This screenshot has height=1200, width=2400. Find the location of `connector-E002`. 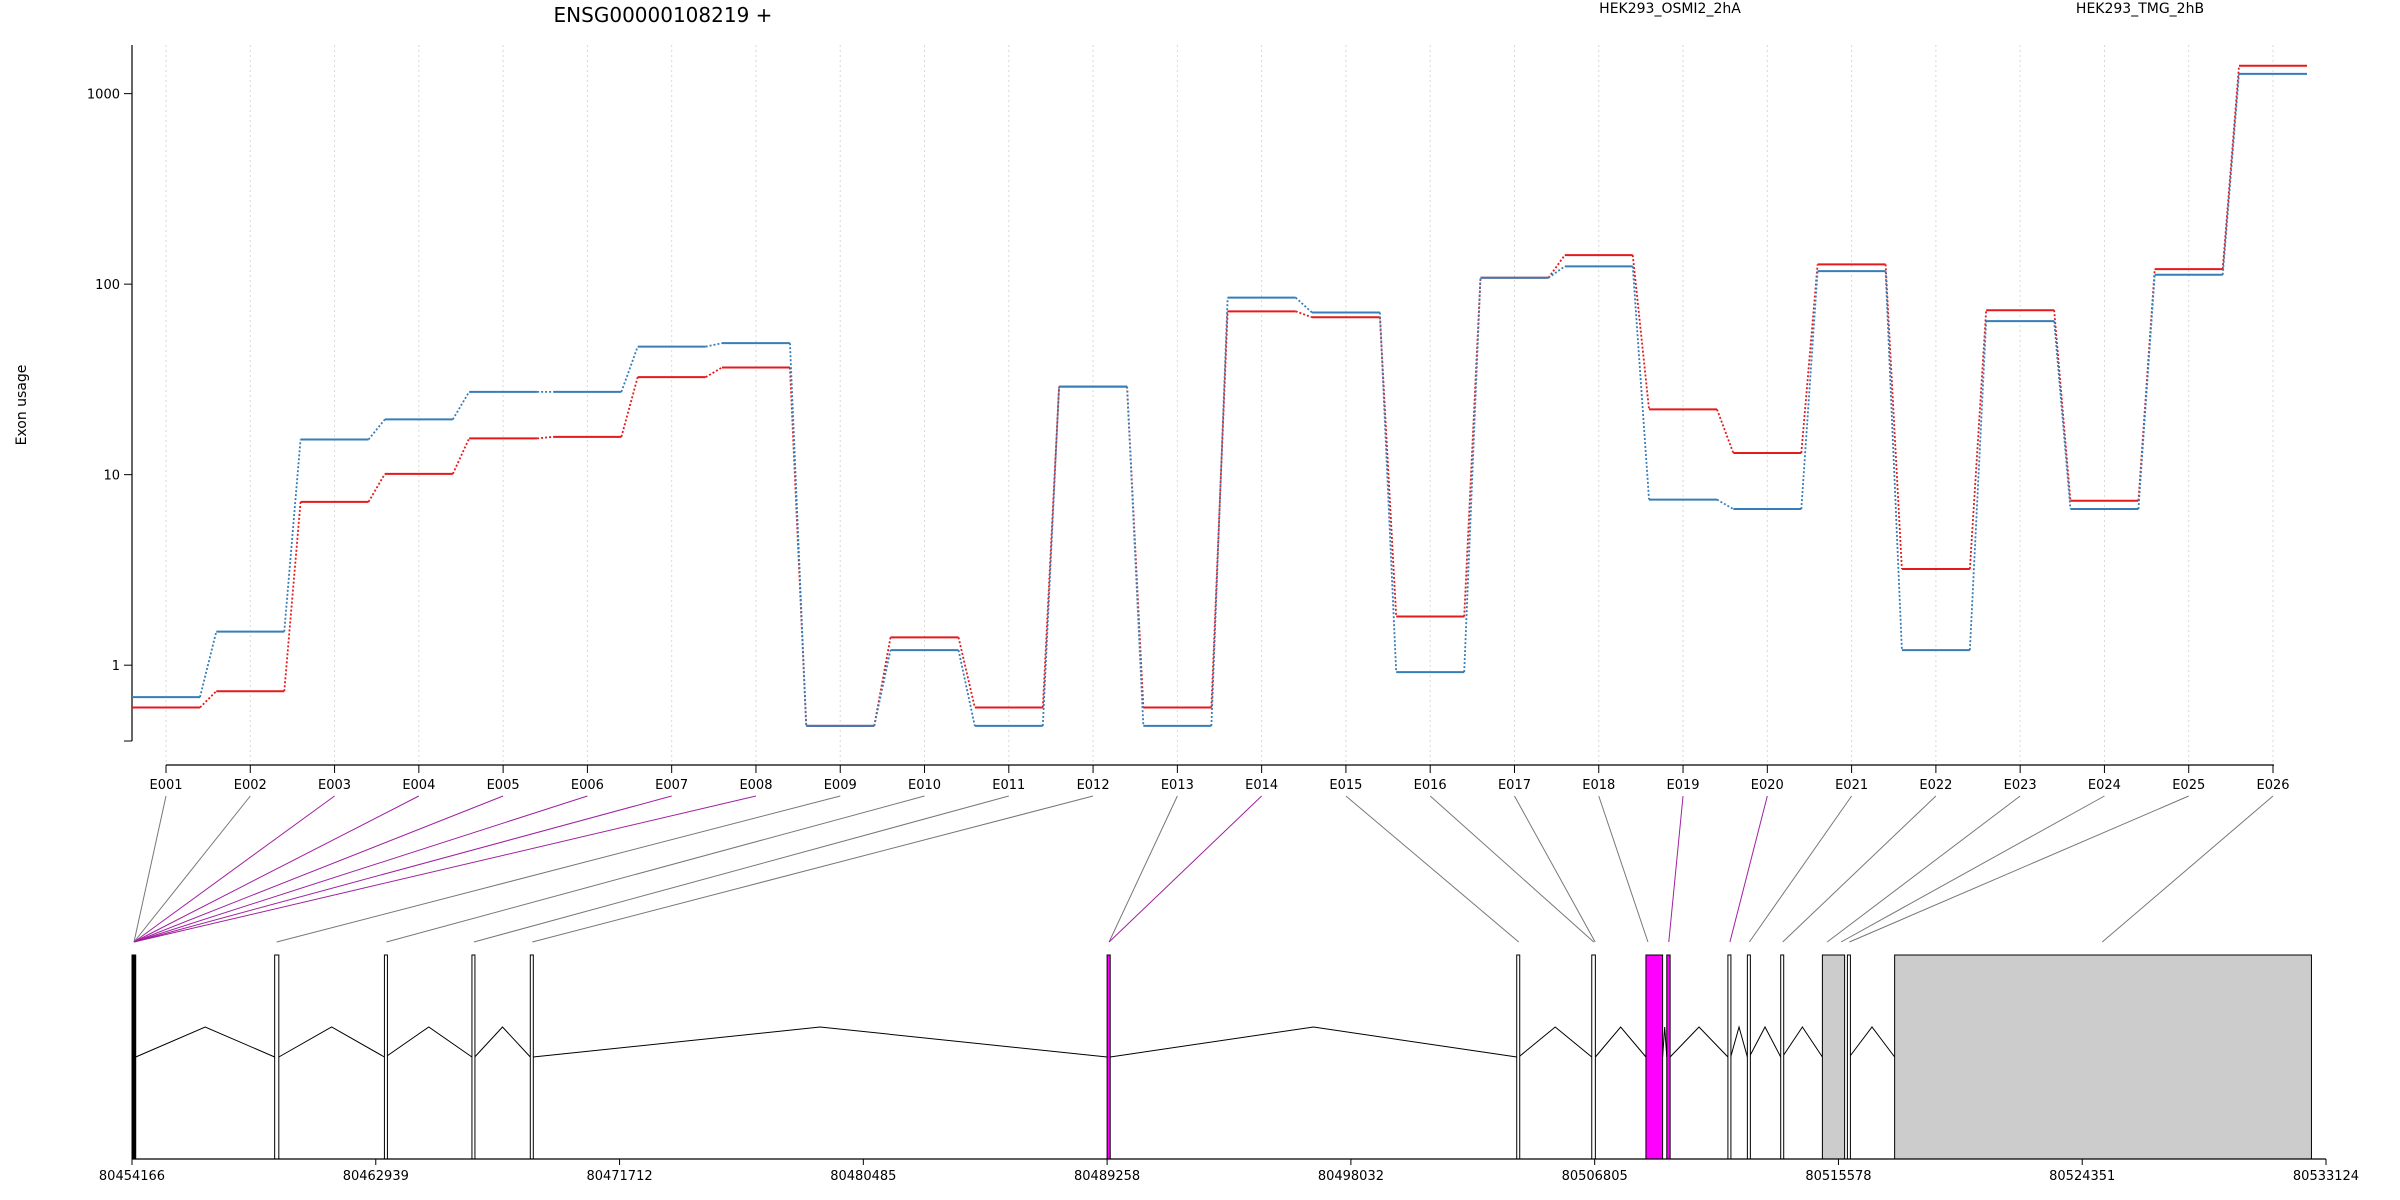

connector-E002 is located at coordinates (192, 869).